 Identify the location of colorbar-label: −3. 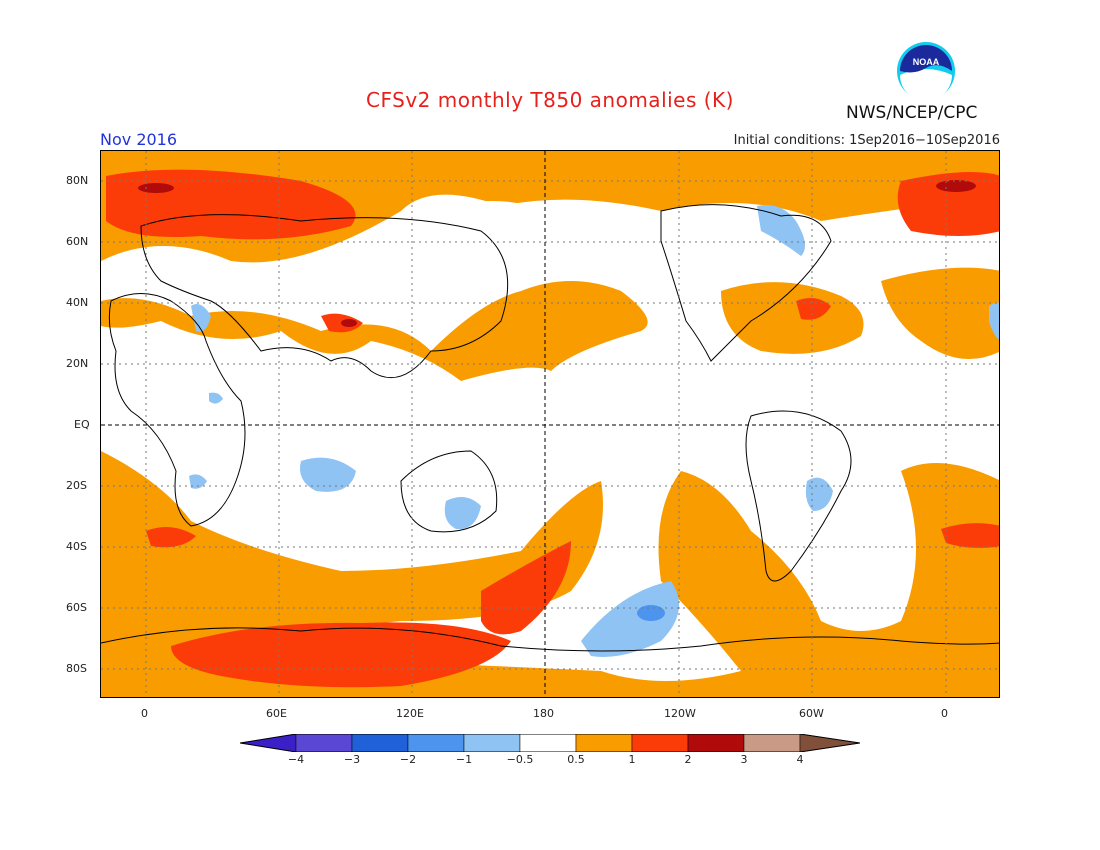
(352, 759).